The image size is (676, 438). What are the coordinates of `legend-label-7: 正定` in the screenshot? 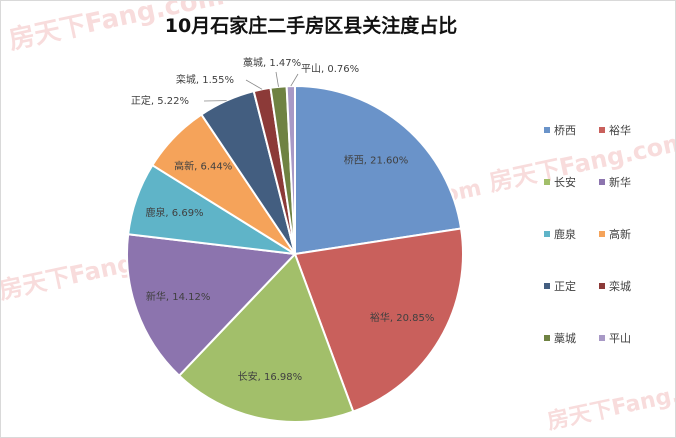 It's located at (565, 286).